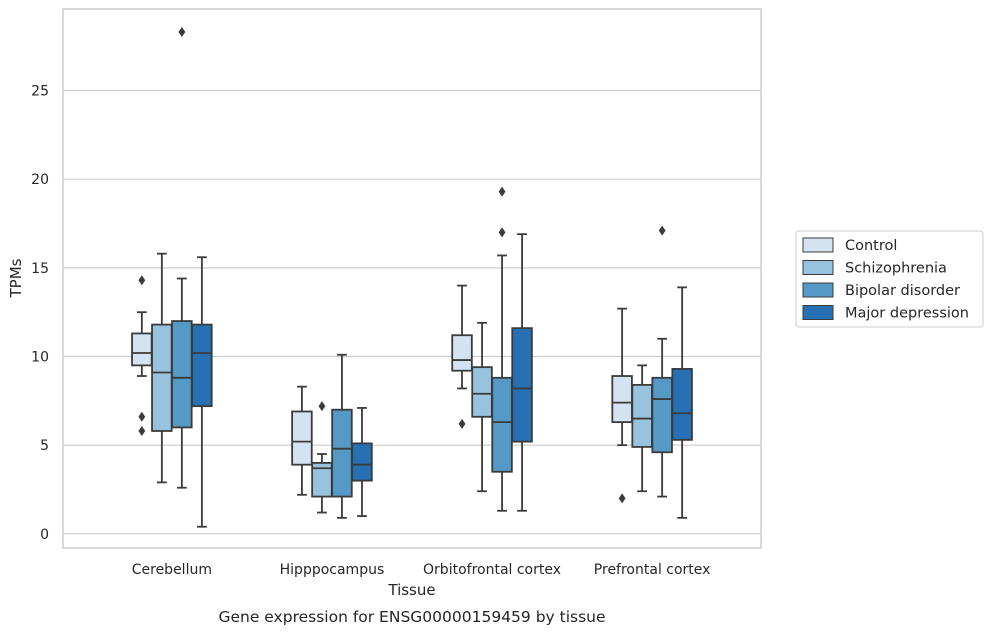  What do you see at coordinates (172, 570) in the screenshot?
I see `x-tick-label: Cerebellum` at bounding box center [172, 570].